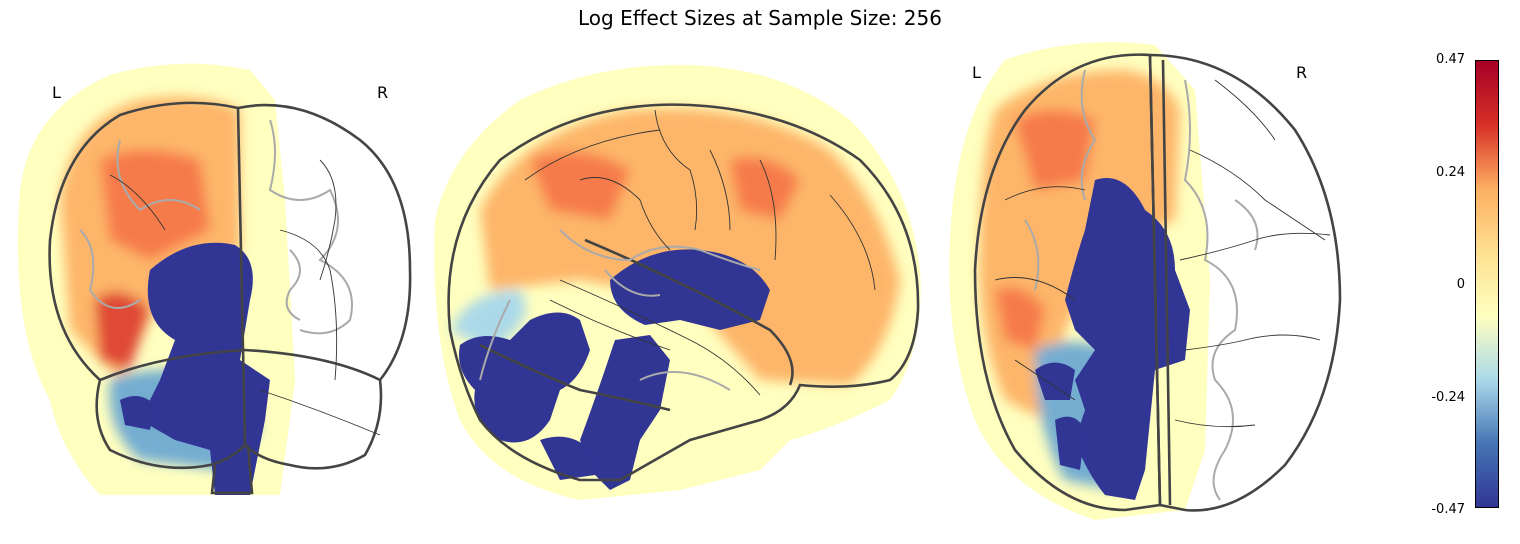 The height and width of the screenshot is (544, 1520). I want to click on colorbar-tick-lower: -0.24, so click(1448, 397).